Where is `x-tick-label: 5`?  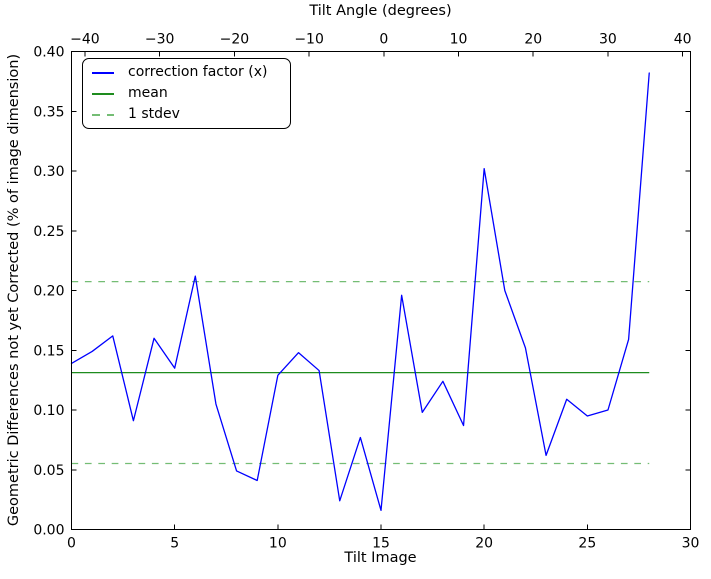 x-tick-label: 5 is located at coordinates (174, 544).